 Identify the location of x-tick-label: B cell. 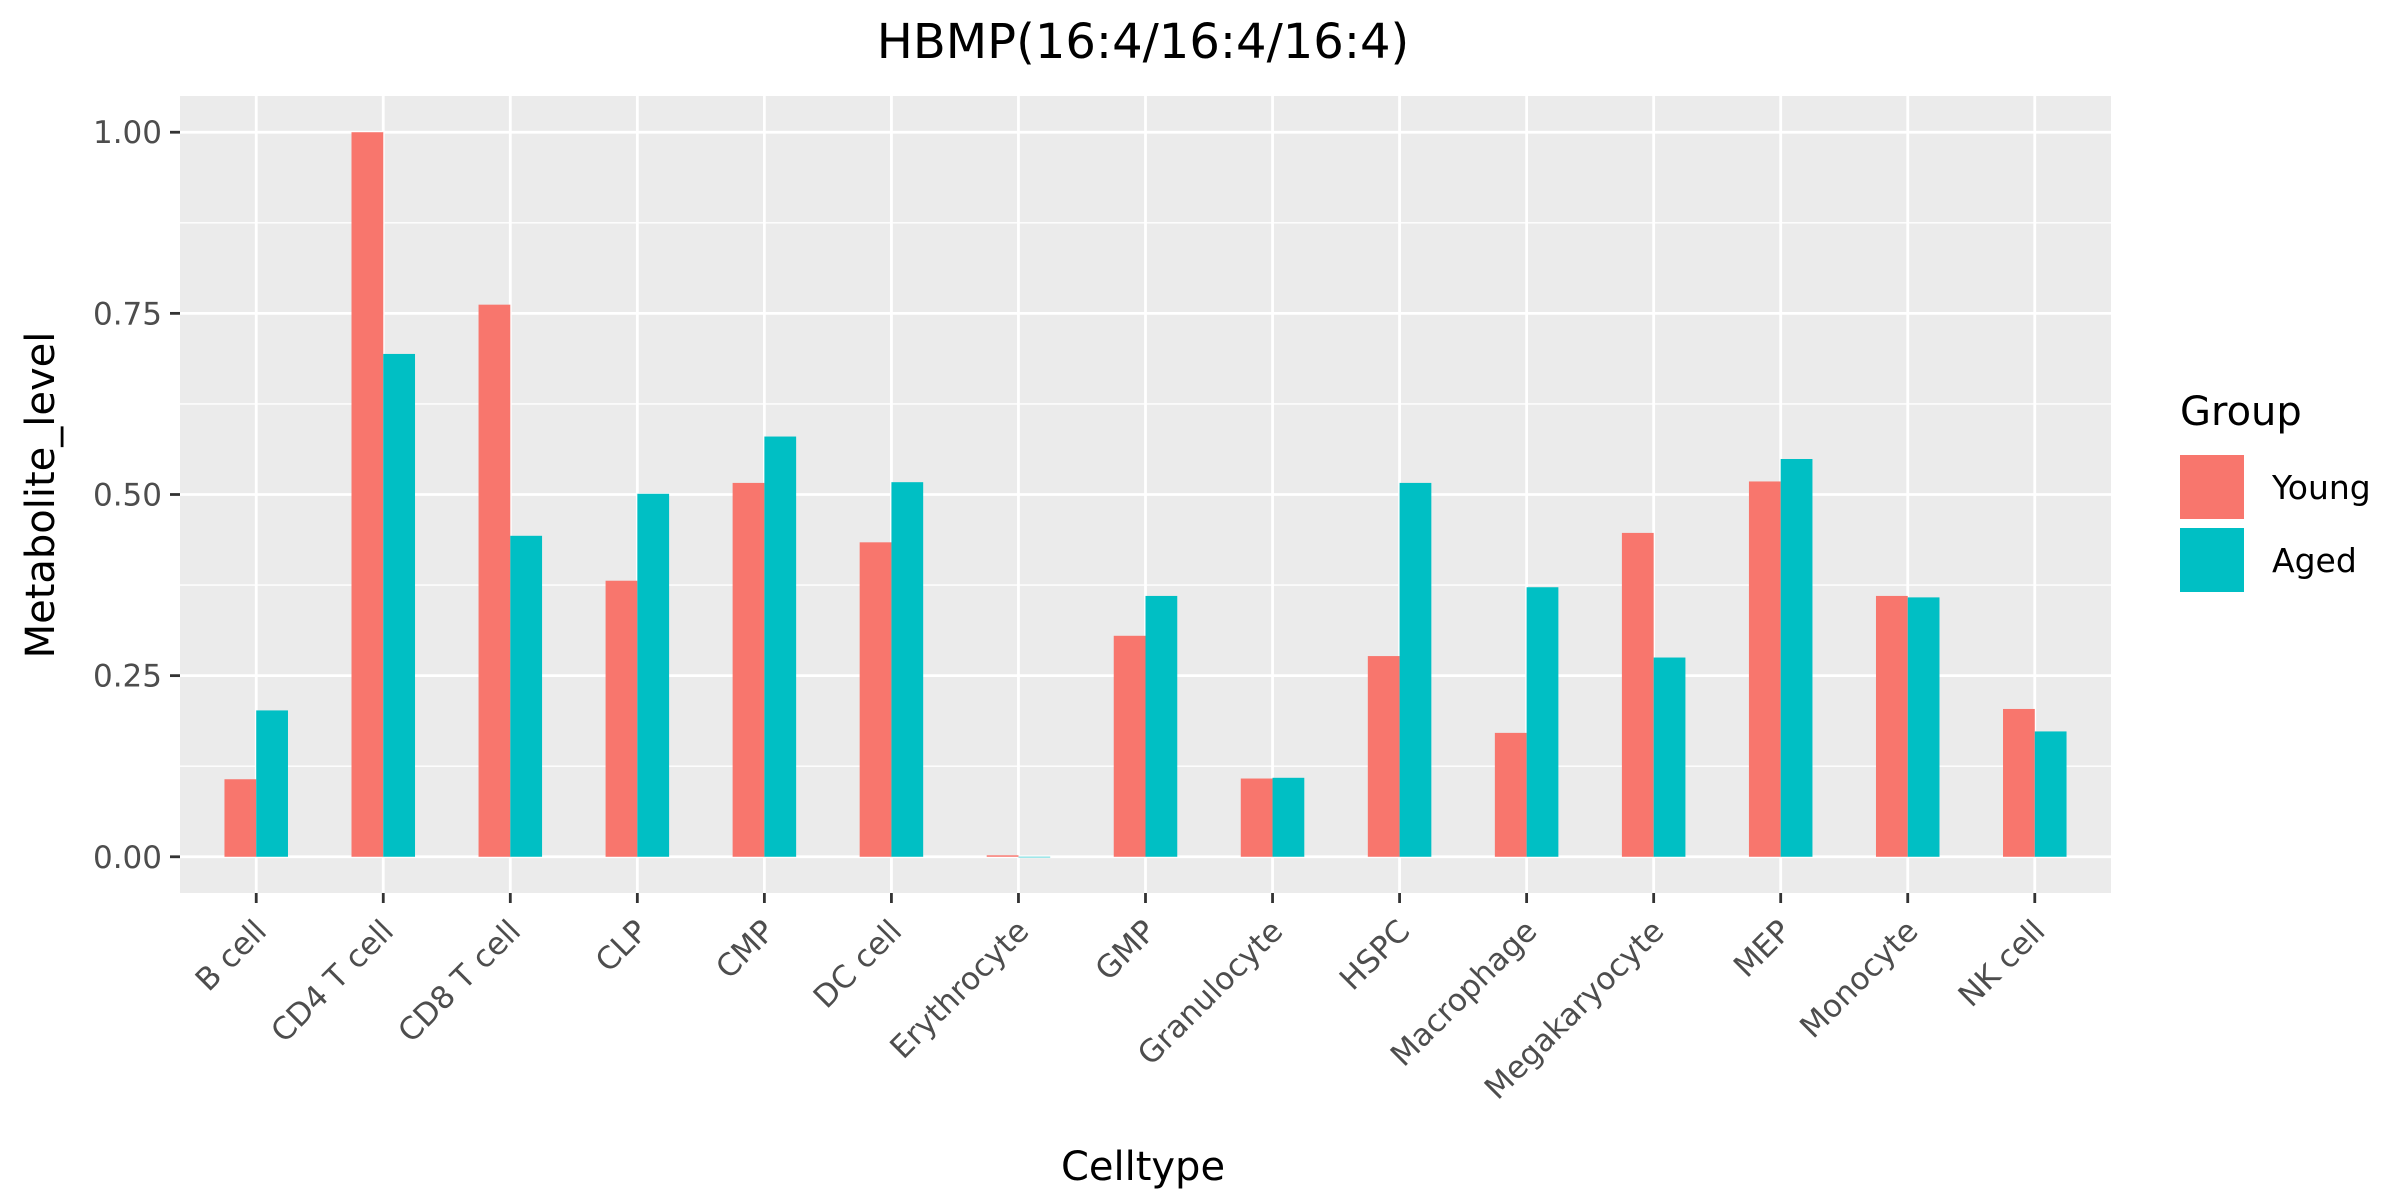
(231, 955).